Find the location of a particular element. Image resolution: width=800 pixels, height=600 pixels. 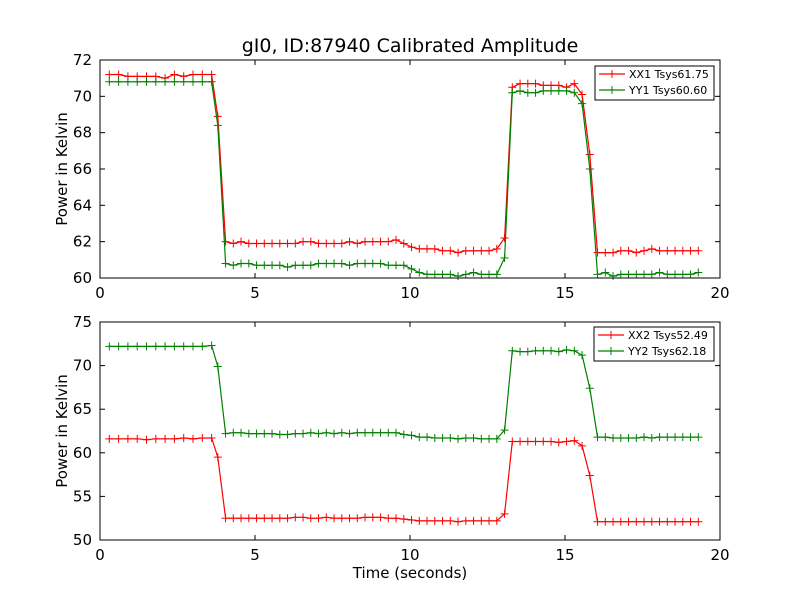

bottom-y-tick-label: 50 is located at coordinates (82, 540).